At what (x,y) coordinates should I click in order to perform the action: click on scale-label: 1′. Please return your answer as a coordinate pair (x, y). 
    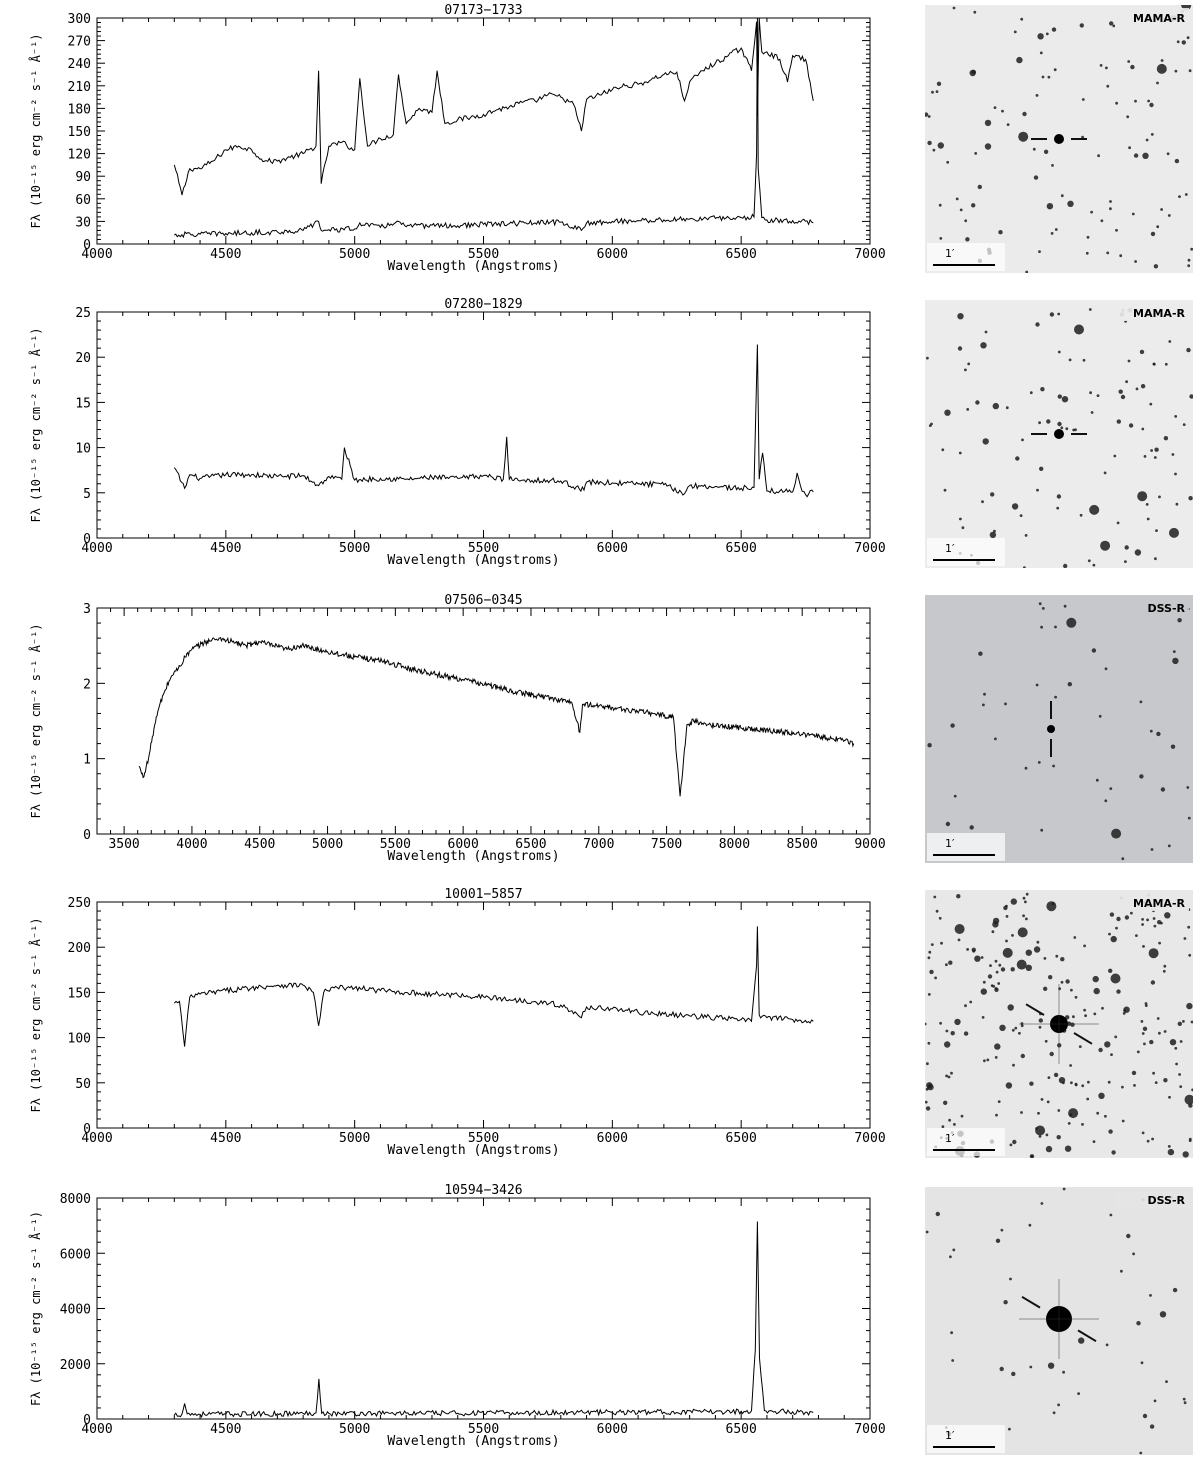
    Looking at the image, I should click on (950, 253).